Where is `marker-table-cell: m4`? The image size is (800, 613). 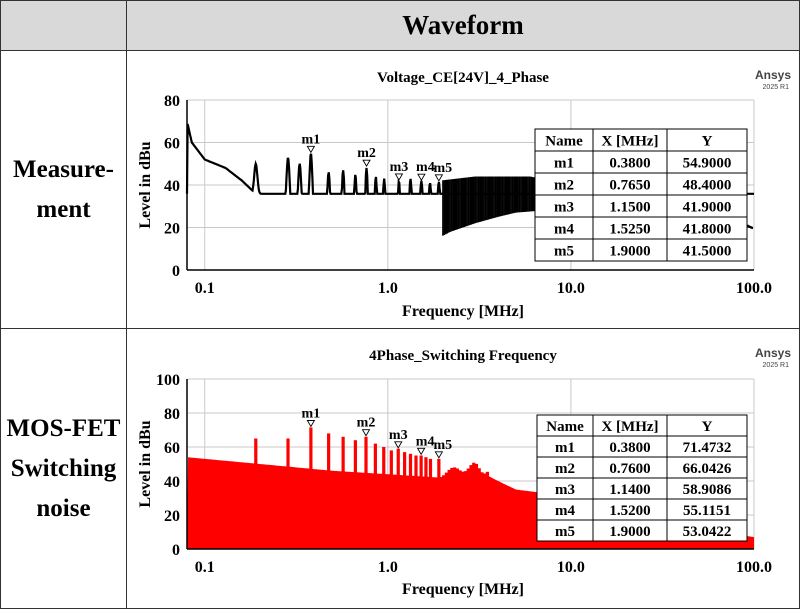 marker-table-cell: m4 is located at coordinates (564, 230).